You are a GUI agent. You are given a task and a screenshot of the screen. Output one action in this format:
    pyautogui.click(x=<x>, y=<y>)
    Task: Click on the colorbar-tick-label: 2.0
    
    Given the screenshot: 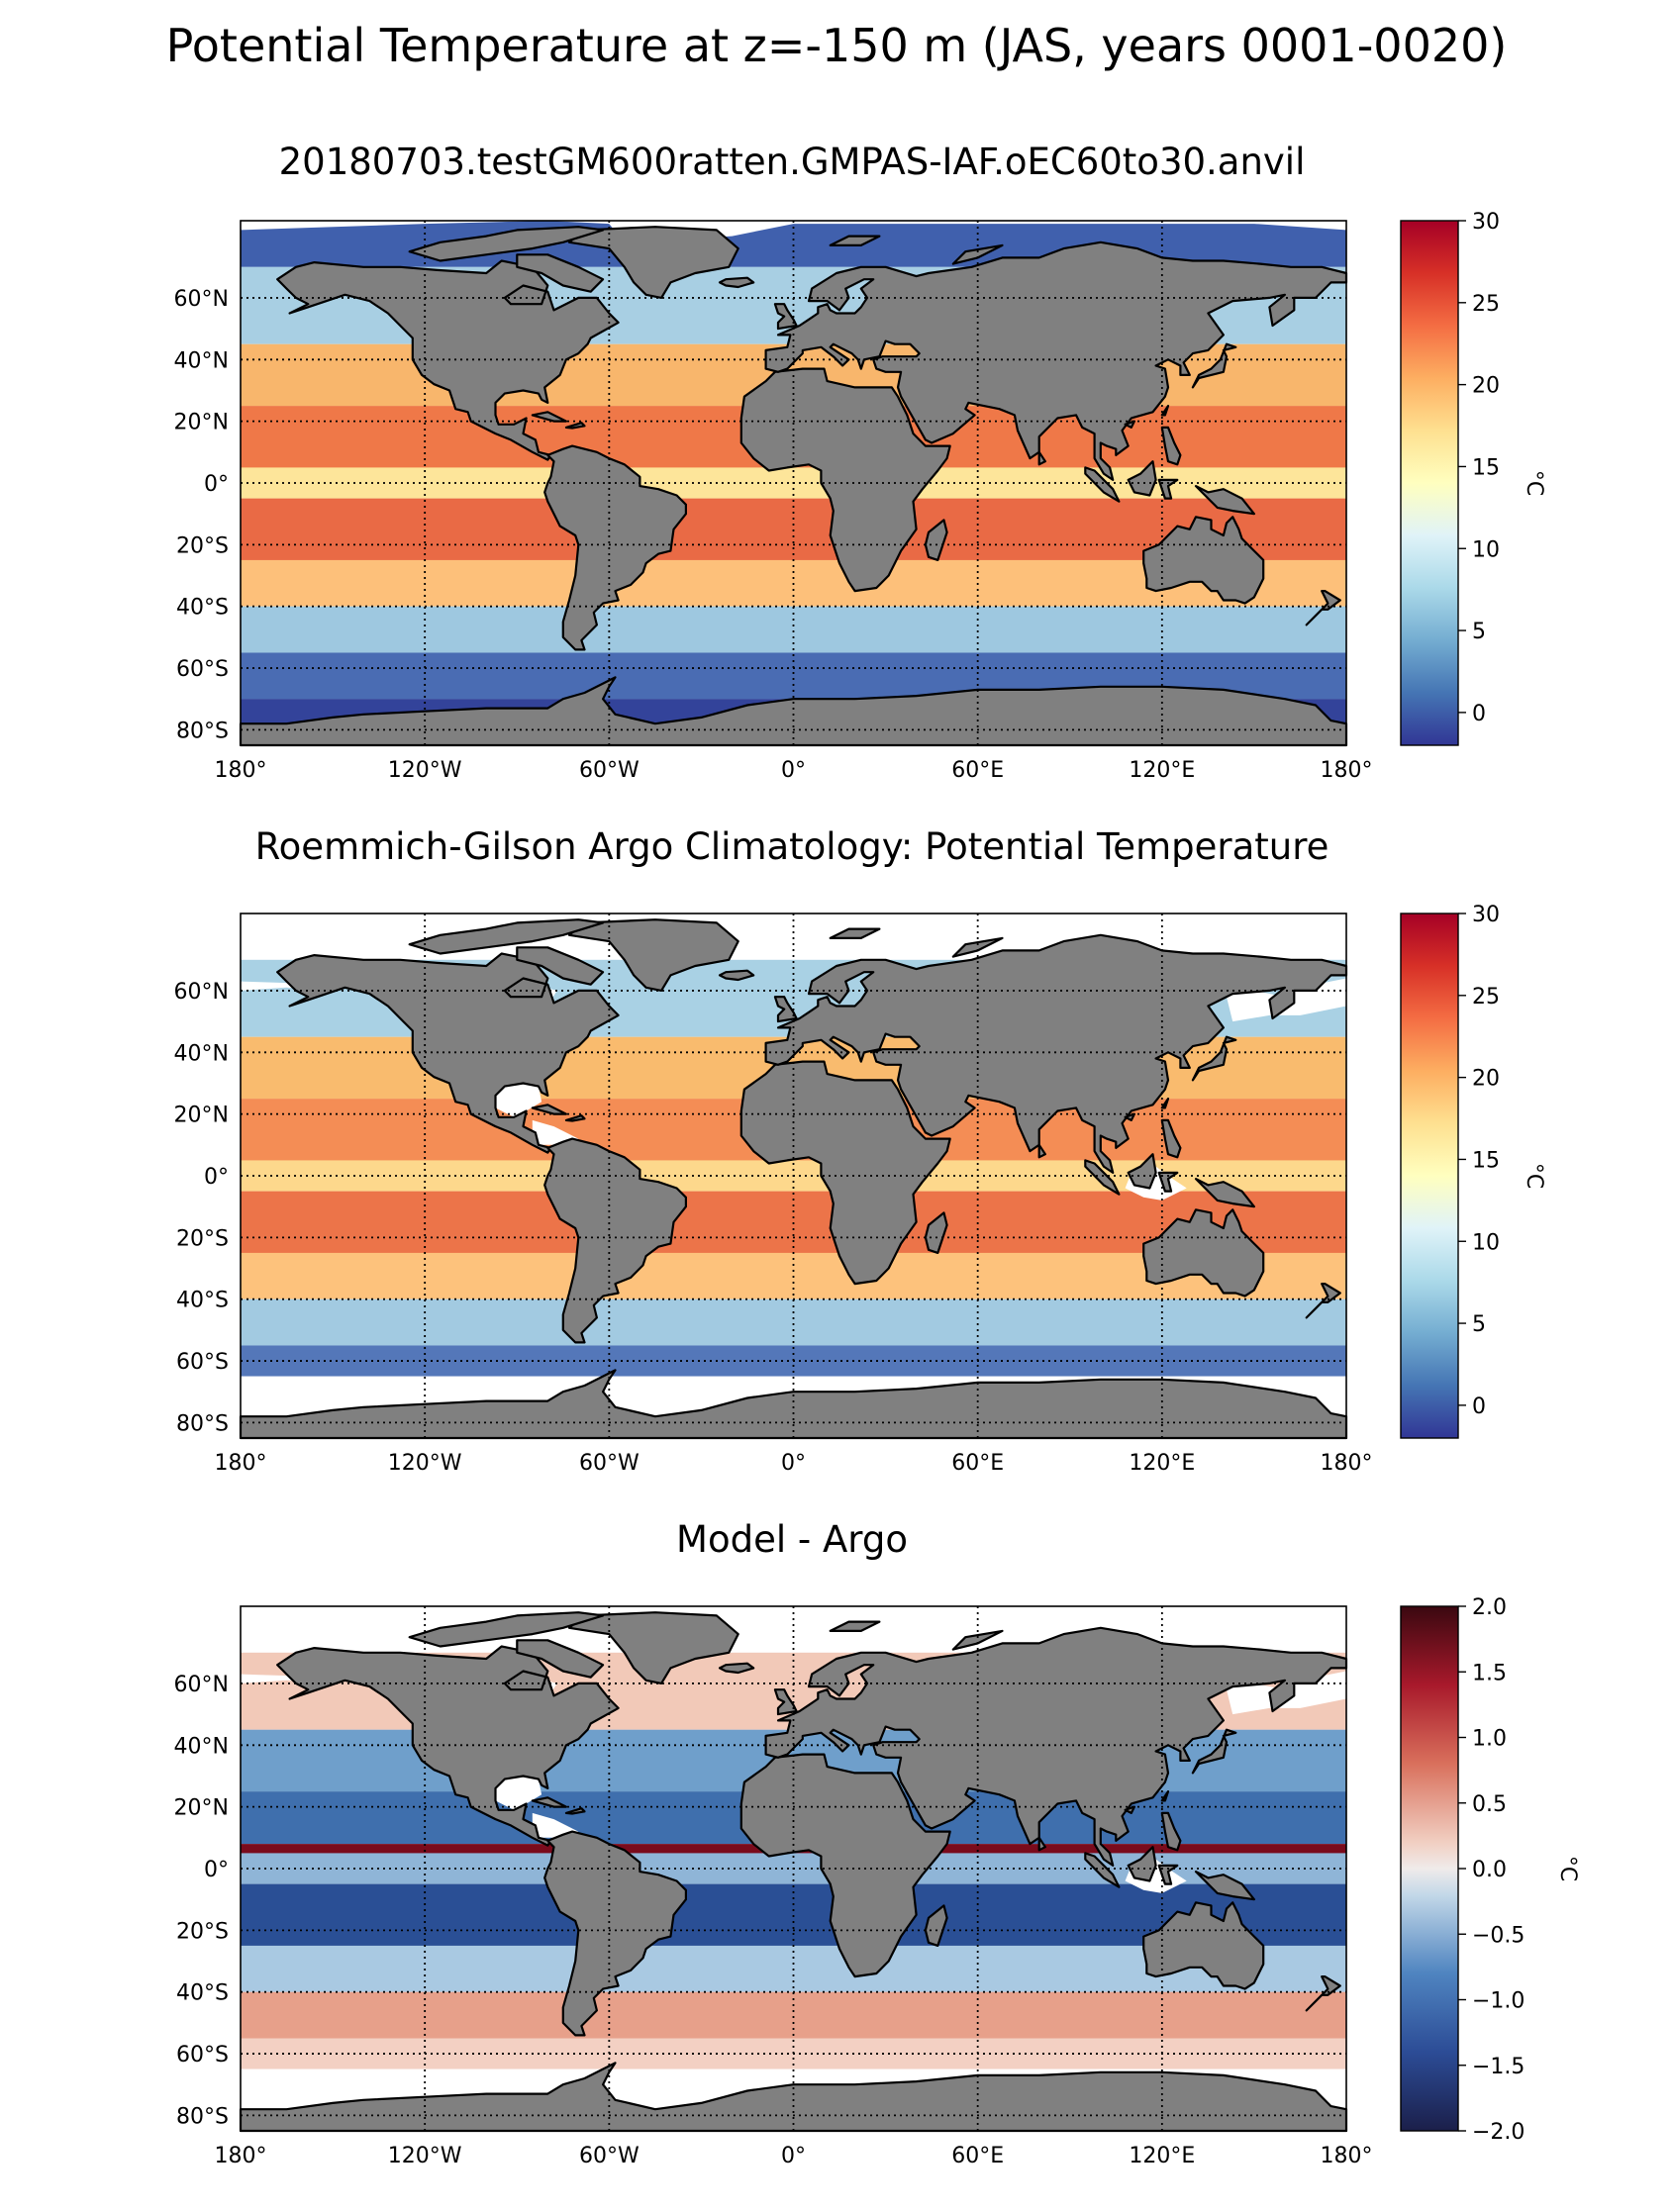 What is the action you would take?
    pyautogui.click(x=1489, y=1607)
    